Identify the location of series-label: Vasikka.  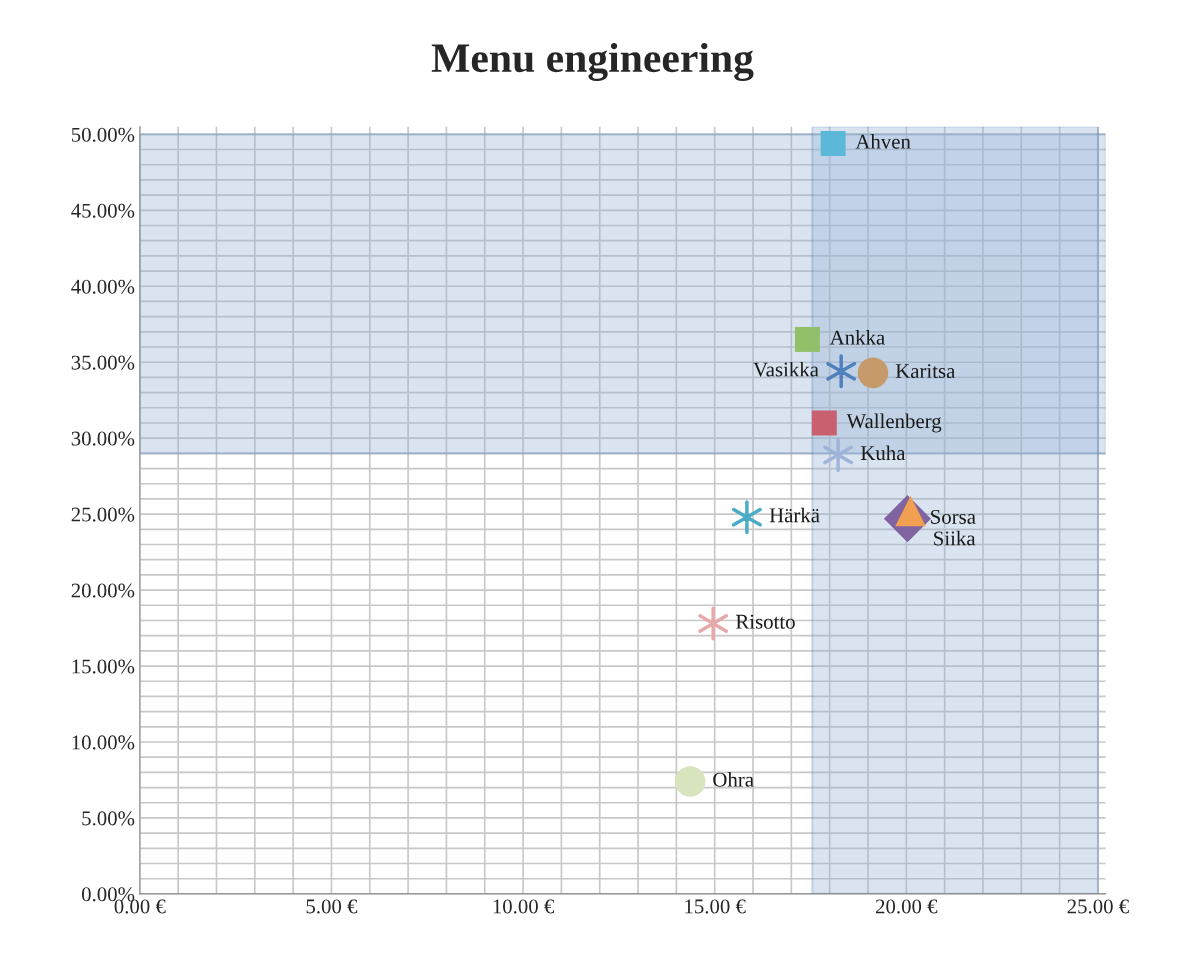
(786, 369).